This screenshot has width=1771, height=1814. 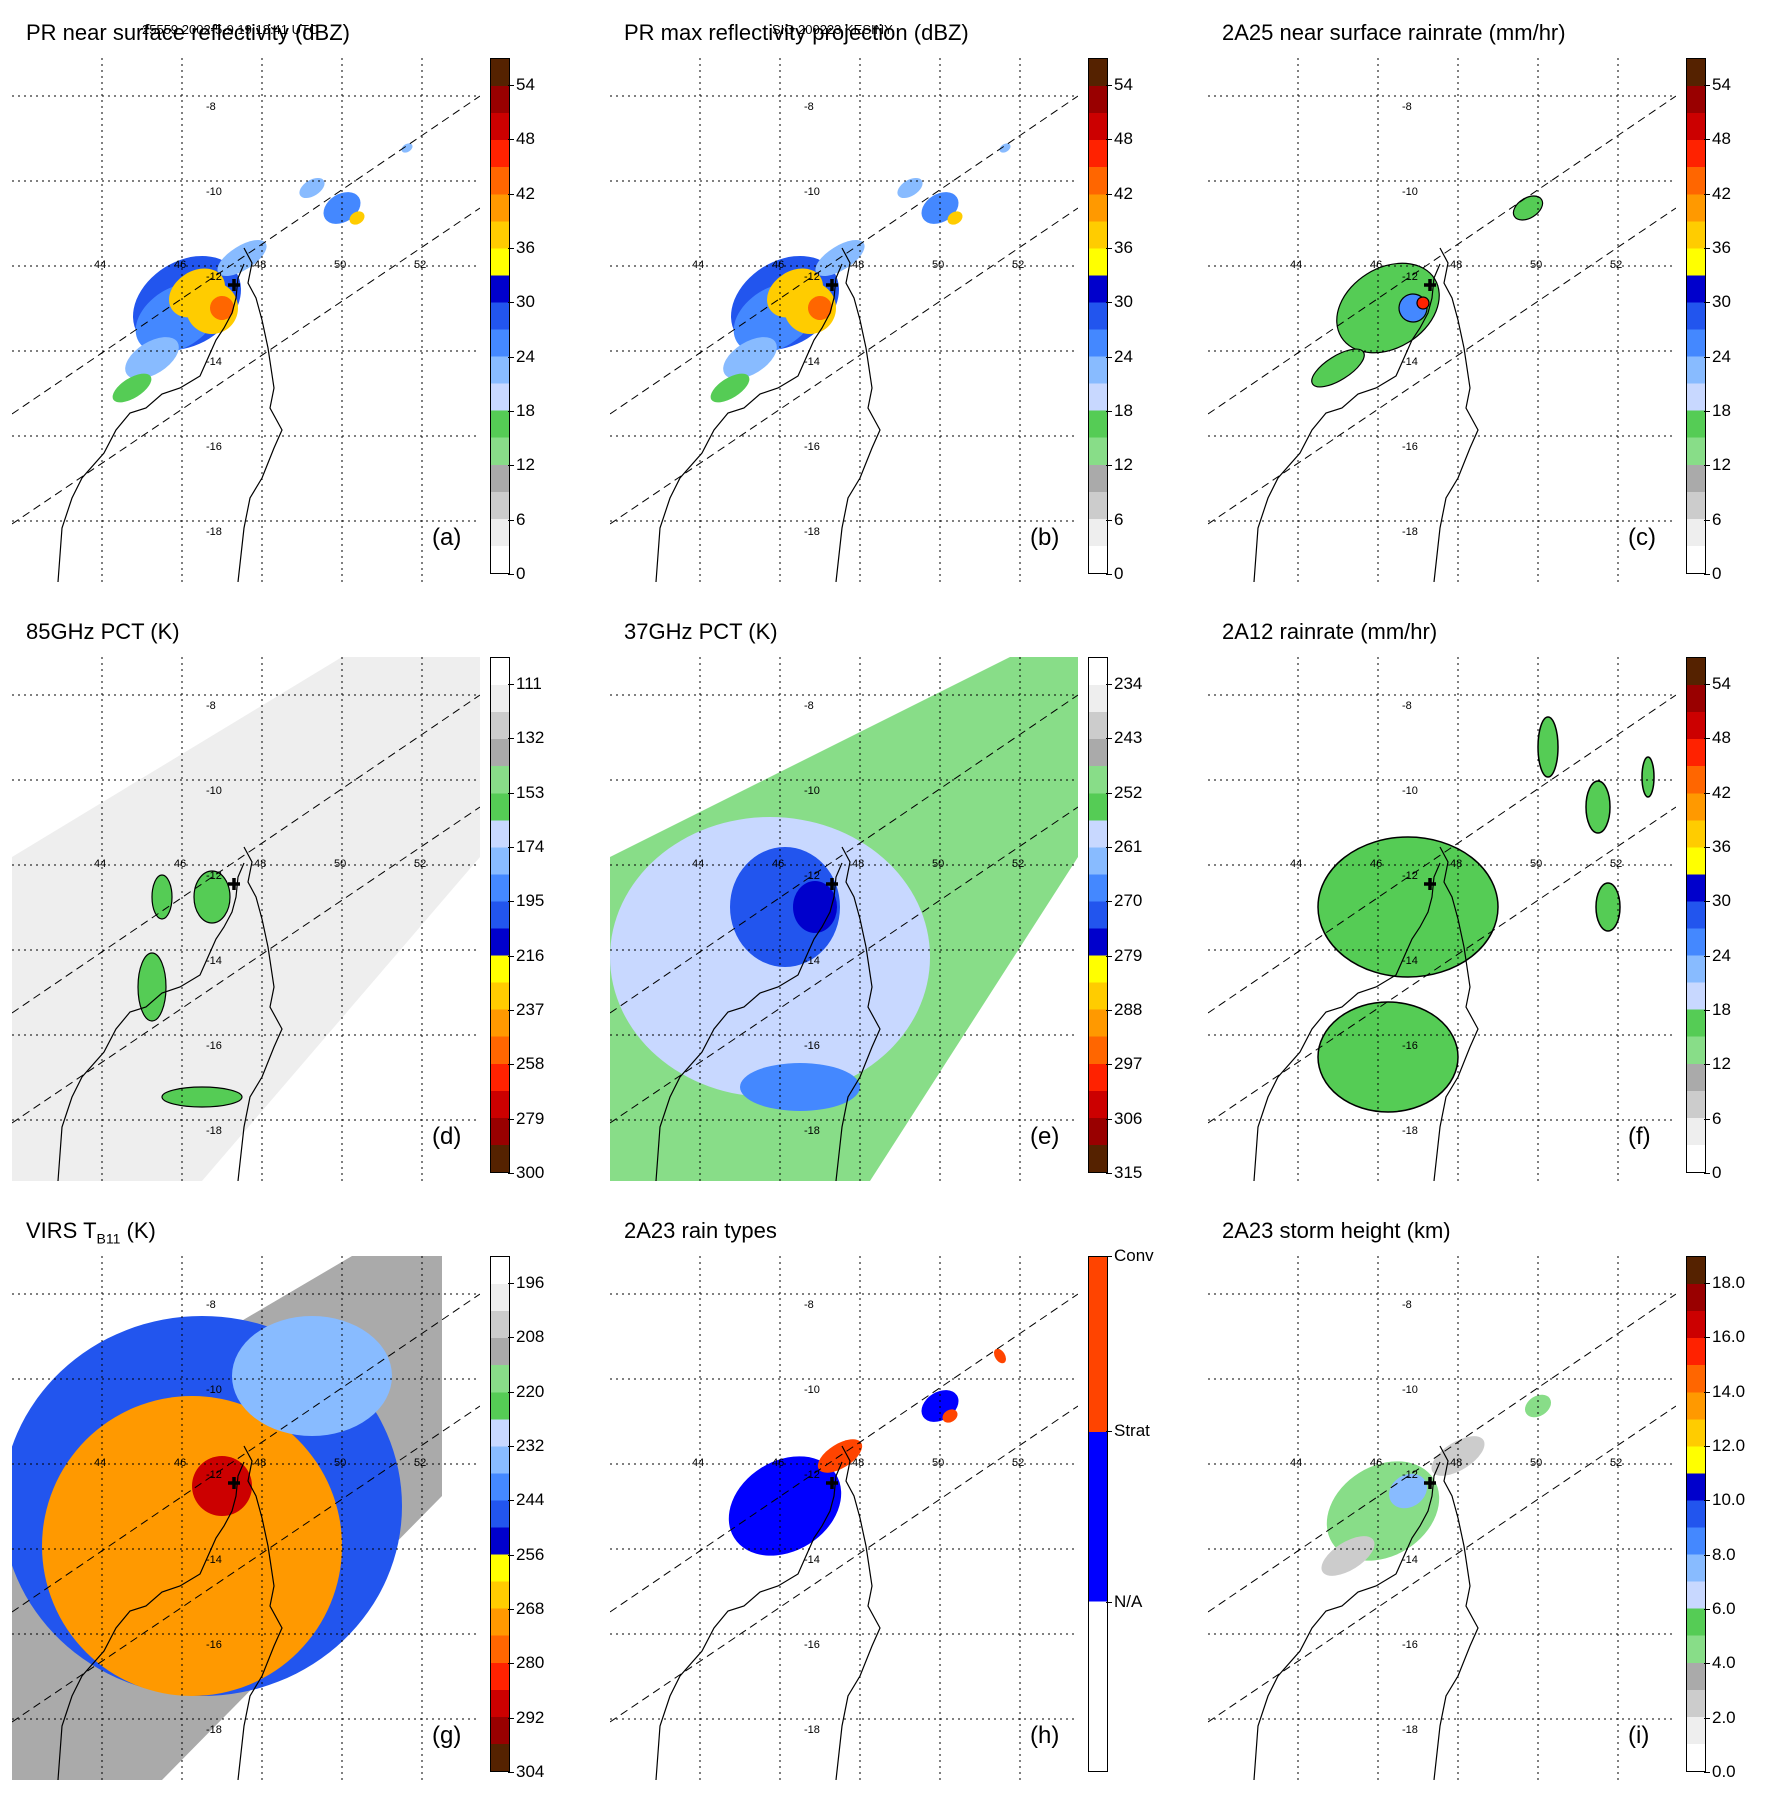 What do you see at coordinates (526, 1663) in the screenshot?
I see `colorbar-tick-label: 280` at bounding box center [526, 1663].